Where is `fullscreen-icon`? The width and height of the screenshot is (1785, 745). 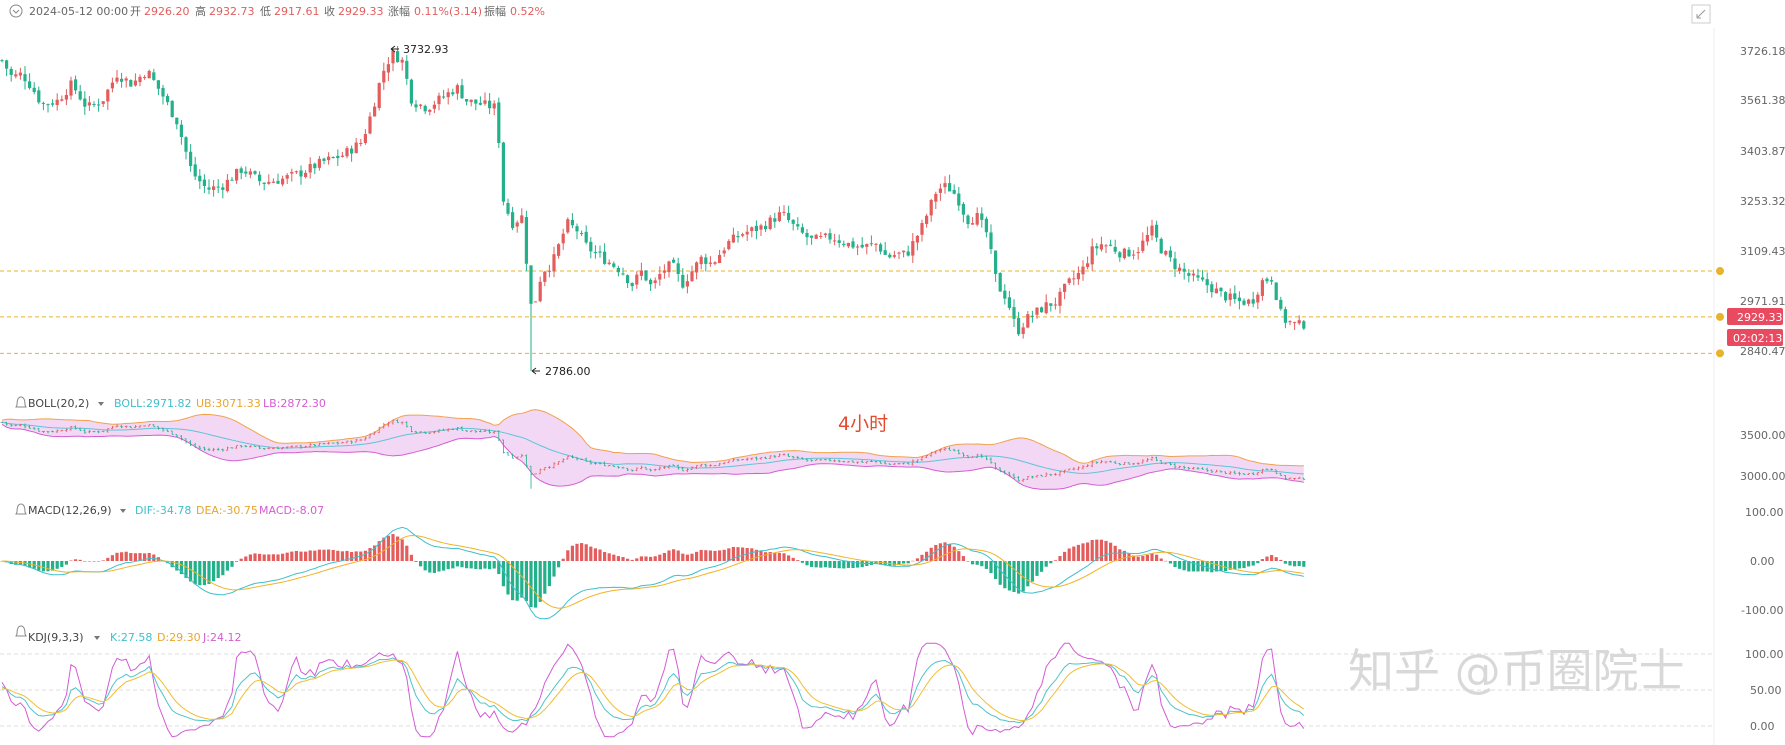 fullscreen-icon is located at coordinates (1701, 14).